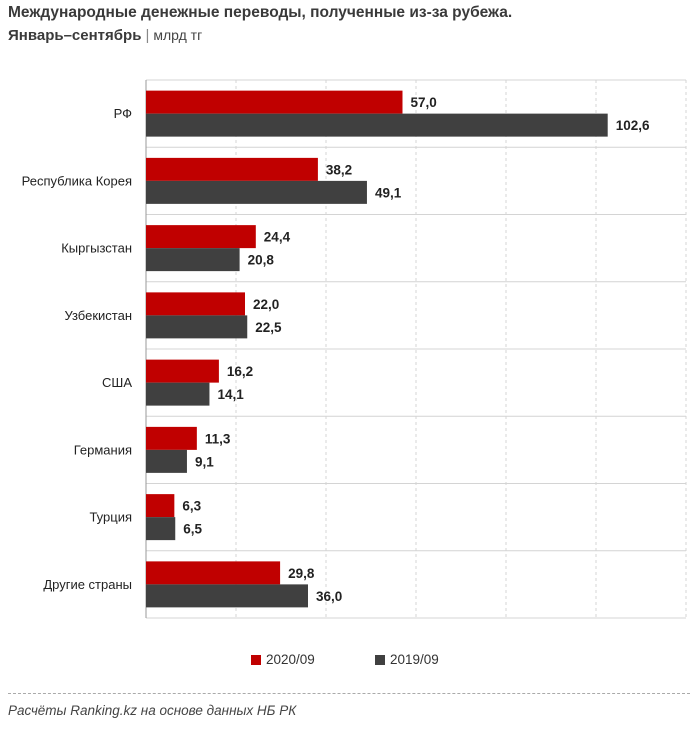 Image resolution: width=700 pixels, height=729 pixels. What do you see at coordinates (240, 371) in the screenshot?
I see `data-label: 16,2` at bounding box center [240, 371].